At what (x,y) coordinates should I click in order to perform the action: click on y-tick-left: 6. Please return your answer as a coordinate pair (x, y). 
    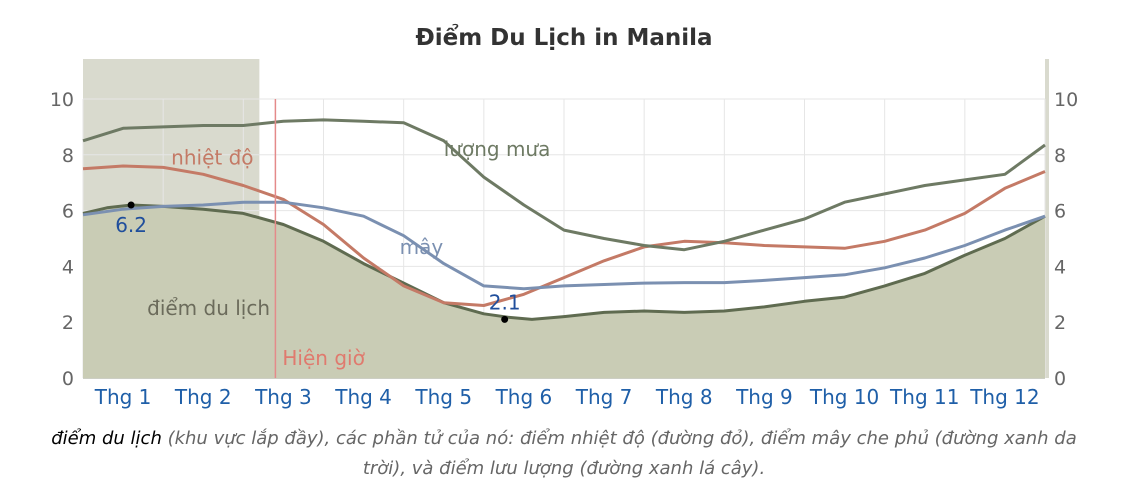
    Looking at the image, I should click on (68, 212).